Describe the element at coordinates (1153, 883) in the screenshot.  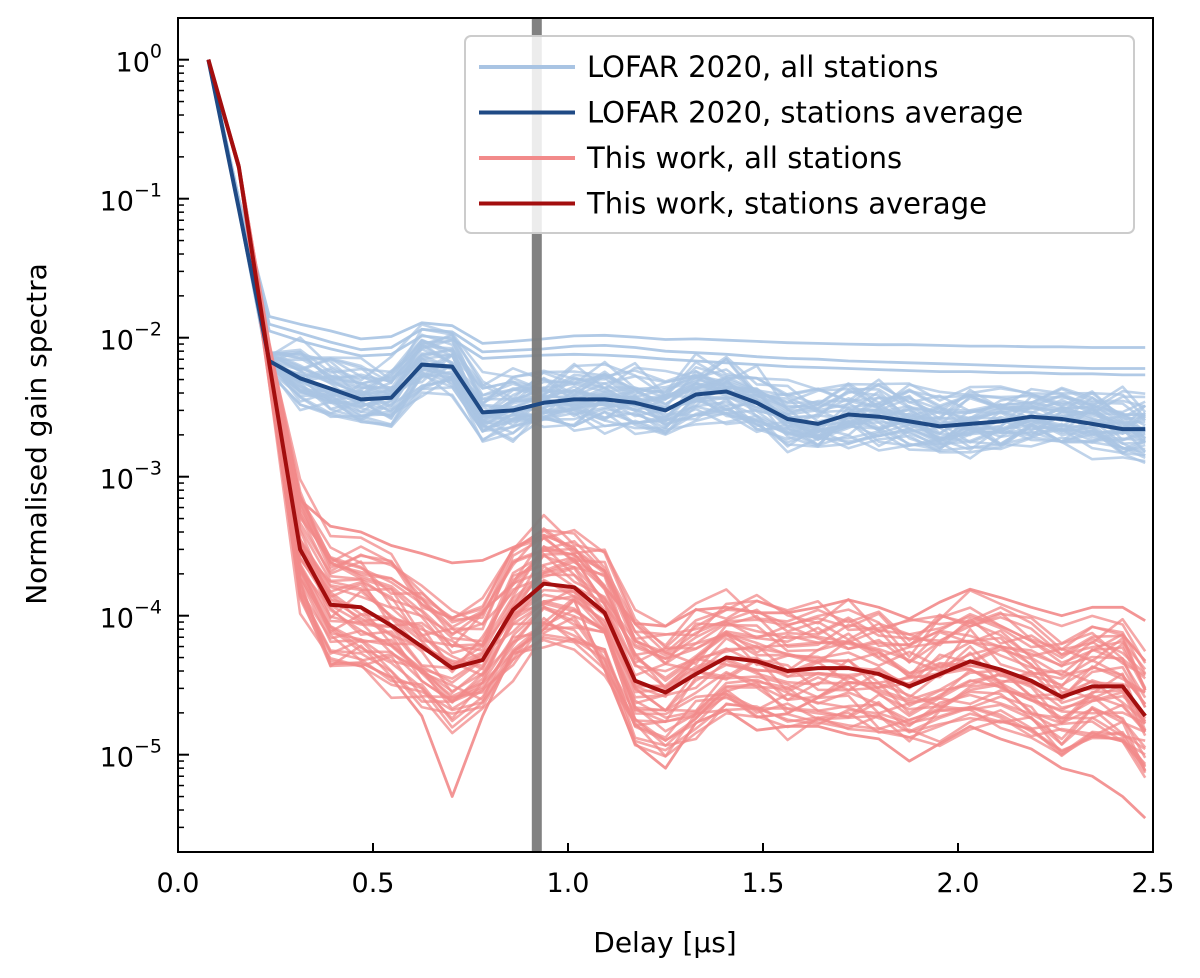
I see `x-tick-label: 2.5` at that location.